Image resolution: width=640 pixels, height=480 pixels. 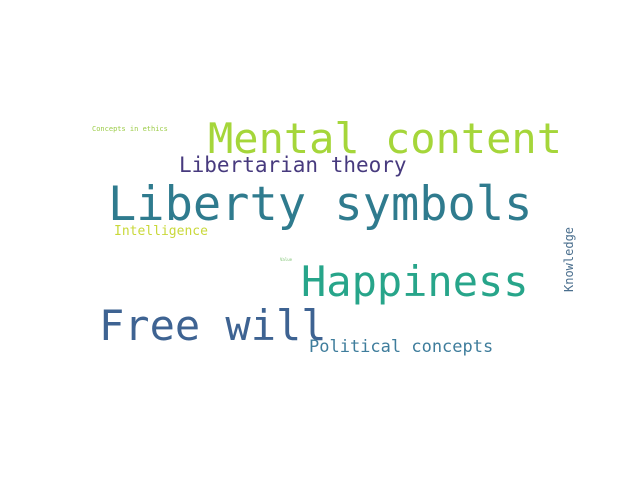 What do you see at coordinates (213, 325) in the screenshot?
I see `word-free-will: Free will` at bounding box center [213, 325].